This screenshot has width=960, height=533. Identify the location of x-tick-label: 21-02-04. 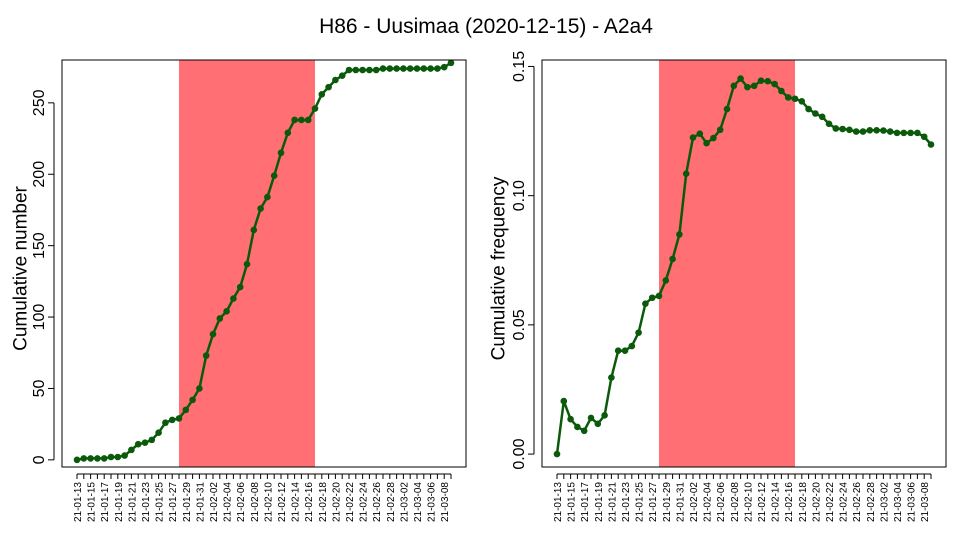
(228, 502).